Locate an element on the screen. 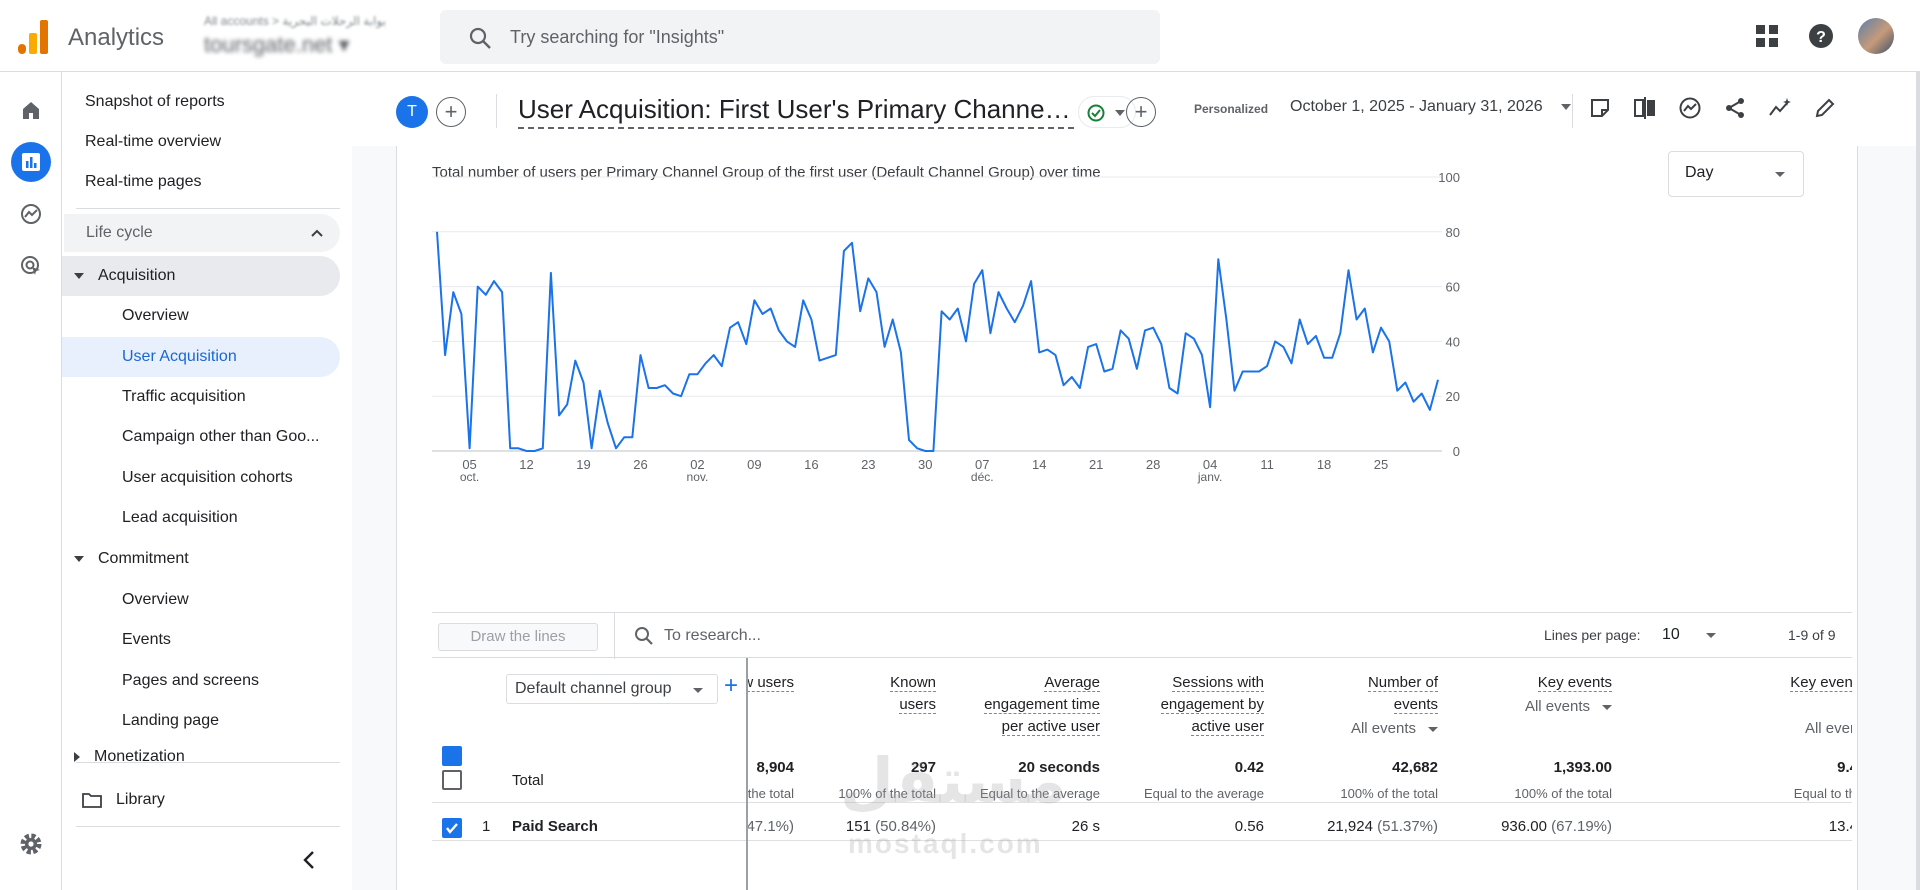 The width and height of the screenshot is (1920, 890). sidebar-item-traffic-acquisition: Traffic acquisition is located at coordinates (184, 396).